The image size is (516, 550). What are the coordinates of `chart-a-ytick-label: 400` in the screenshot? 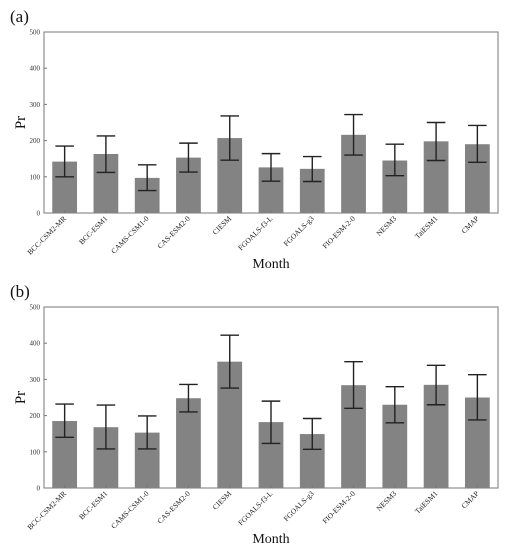 It's located at (35, 69).